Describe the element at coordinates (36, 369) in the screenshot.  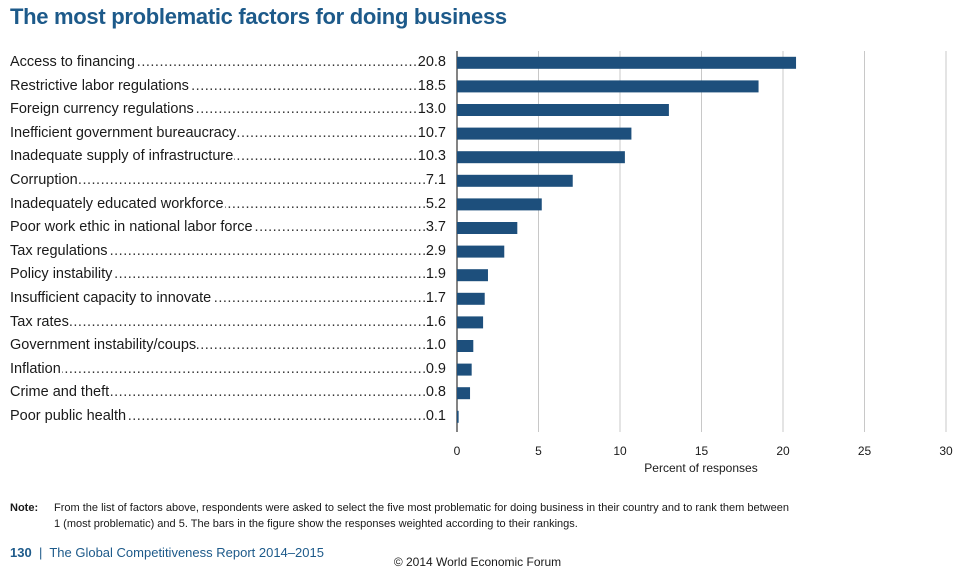
I see `category-label: Inflation` at that location.